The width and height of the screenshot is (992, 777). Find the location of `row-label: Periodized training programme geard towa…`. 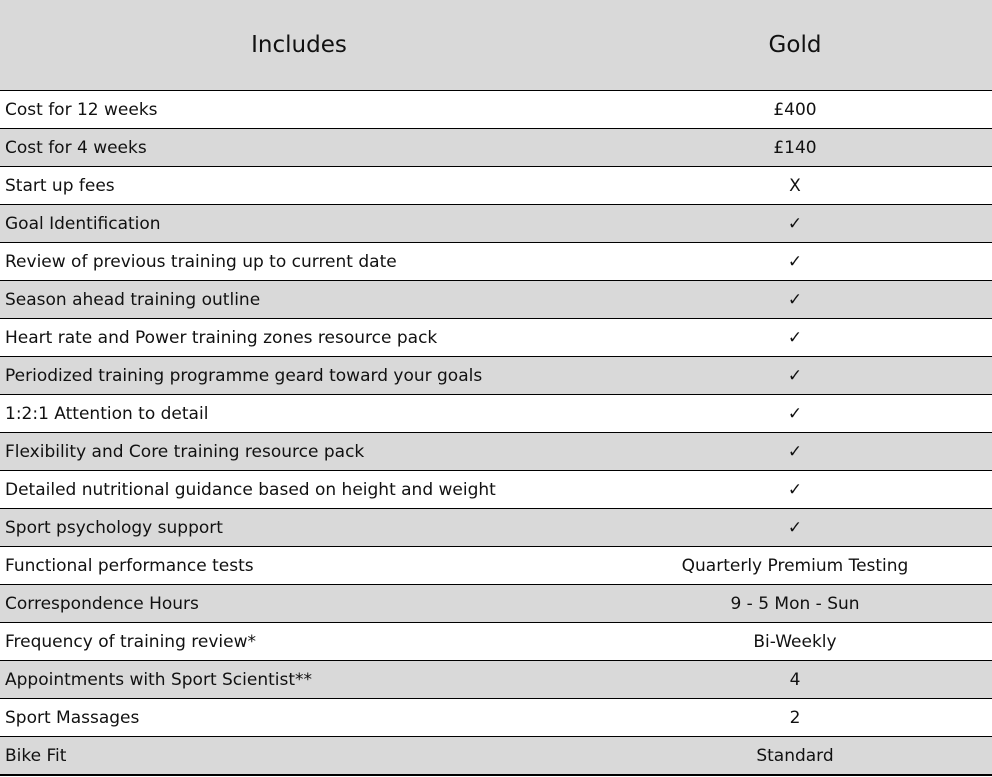

row-label: Periodized training programme geard towa… is located at coordinates (244, 375).